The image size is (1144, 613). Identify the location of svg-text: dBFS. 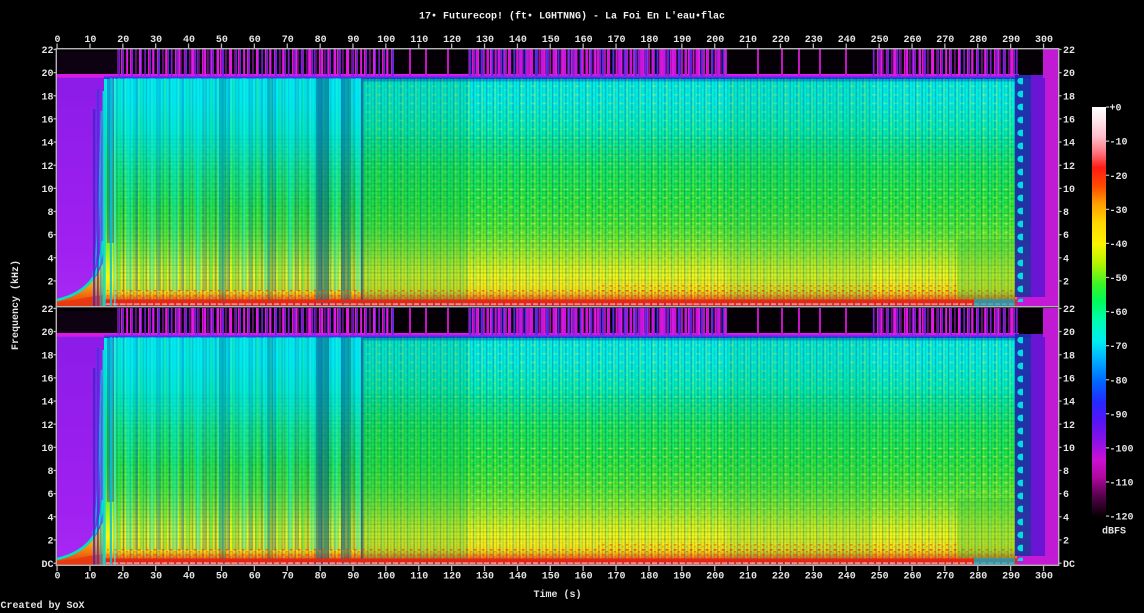
(1114, 532).